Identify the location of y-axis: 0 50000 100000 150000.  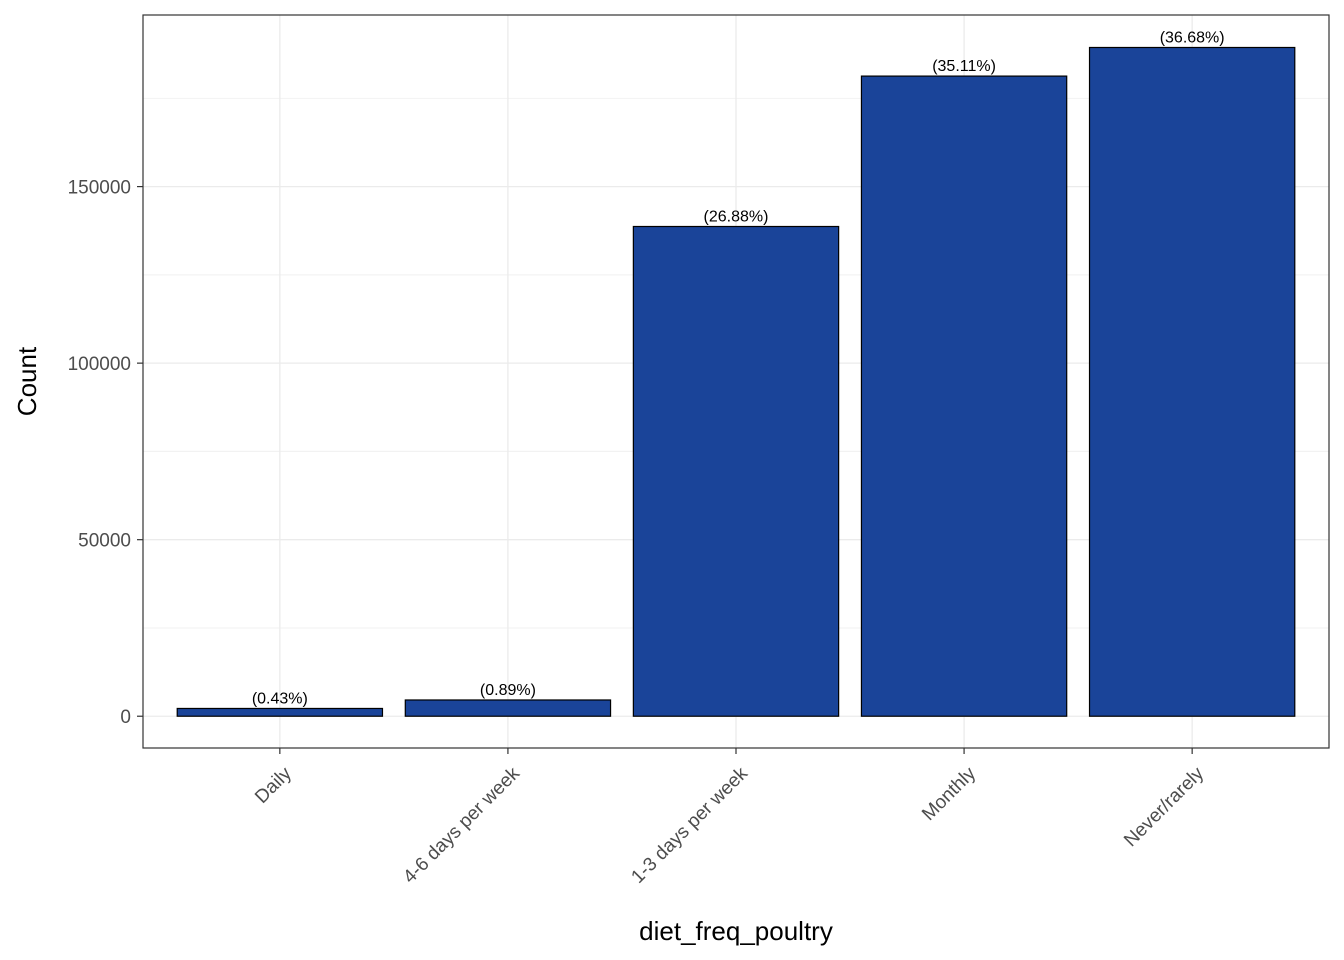
(105, 453).